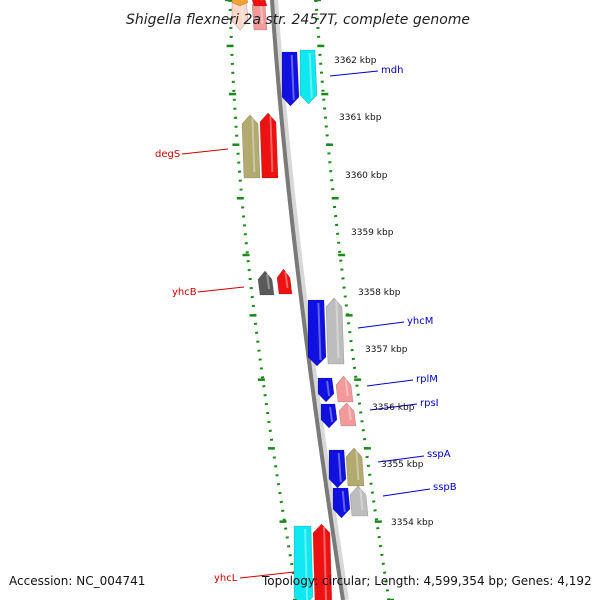 This screenshot has height=600, width=600. I want to click on gene-degS-olive, so click(251, 146).